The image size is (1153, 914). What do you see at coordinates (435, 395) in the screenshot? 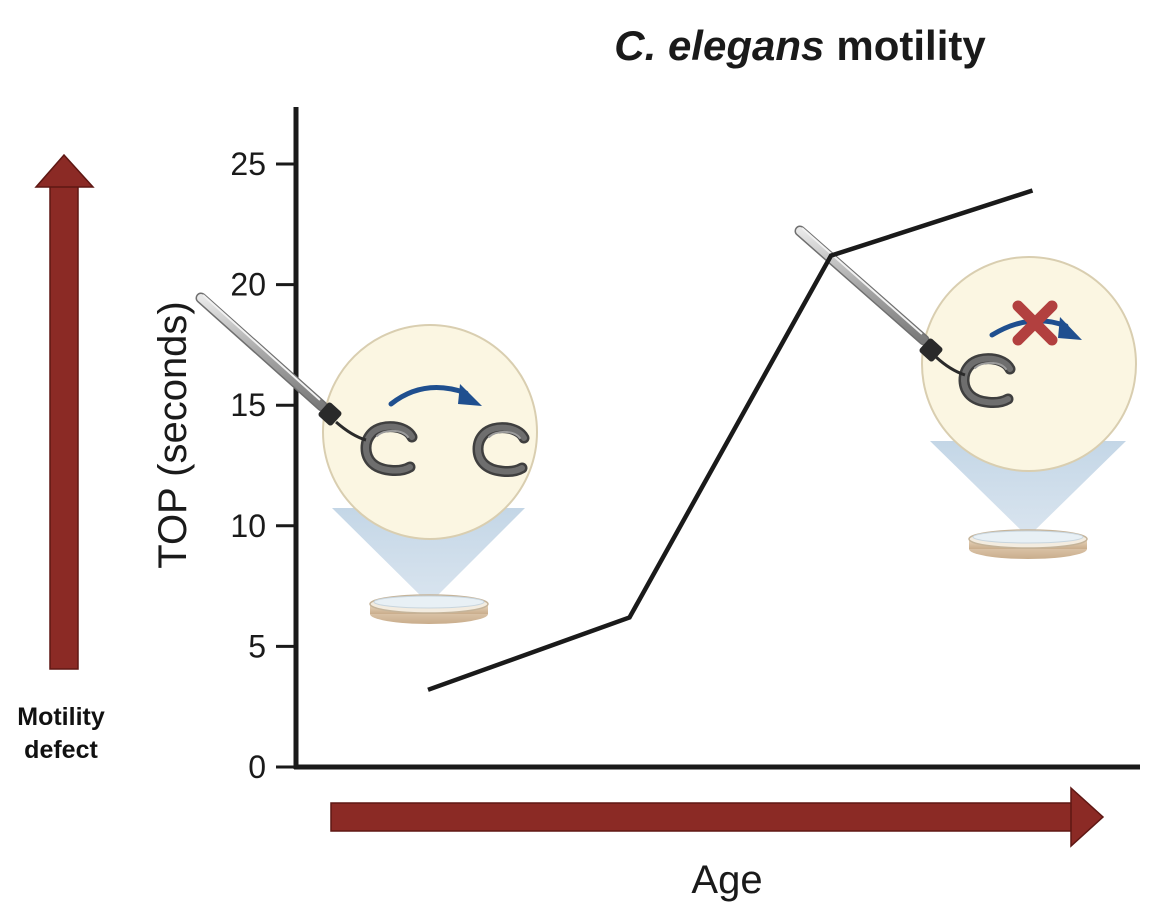
I see `motion-arrow-icon` at bounding box center [435, 395].